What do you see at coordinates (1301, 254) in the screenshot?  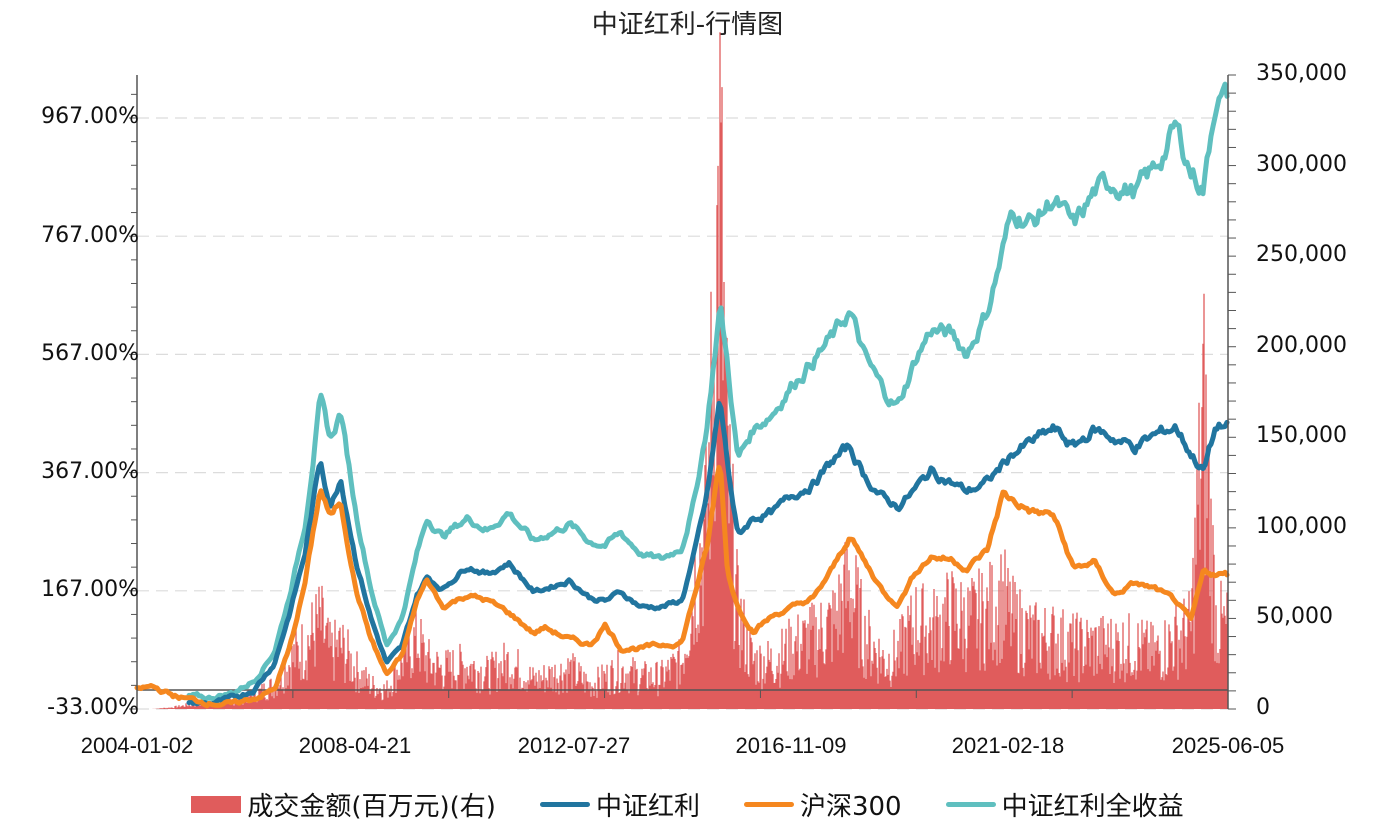 I see `right-axis-label: 250,000` at bounding box center [1301, 254].